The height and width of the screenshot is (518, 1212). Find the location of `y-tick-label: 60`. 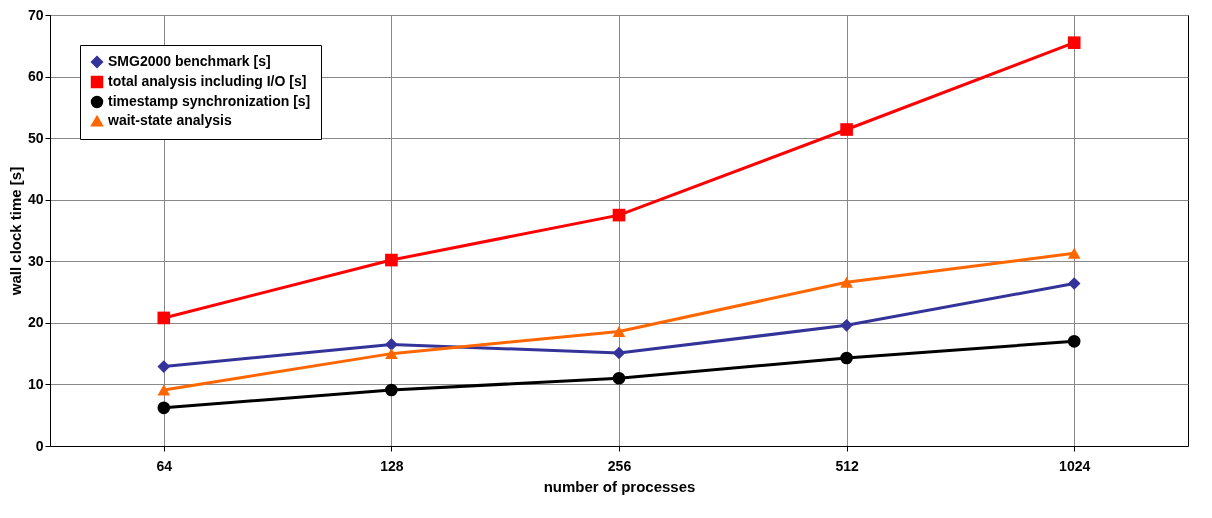

y-tick-label: 60 is located at coordinates (35, 76).